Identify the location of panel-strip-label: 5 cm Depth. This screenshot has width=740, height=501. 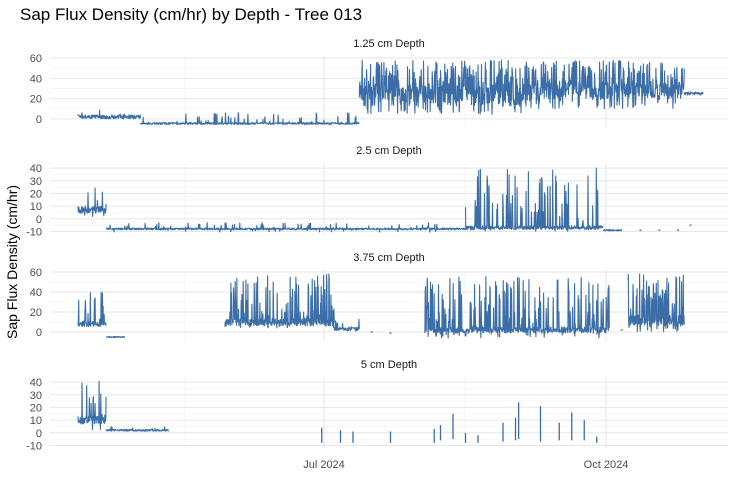
(389, 365).